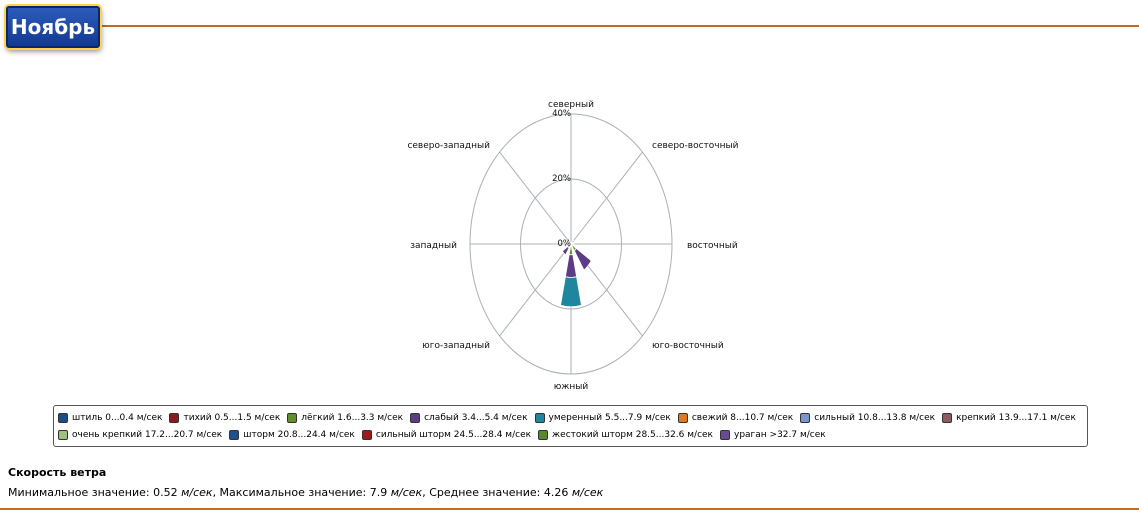 The image size is (1139, 512). Describe the element at coordinates (483, 492) in the screenshot. I see `stats-avg-label: , Среднее значение:` at that location.